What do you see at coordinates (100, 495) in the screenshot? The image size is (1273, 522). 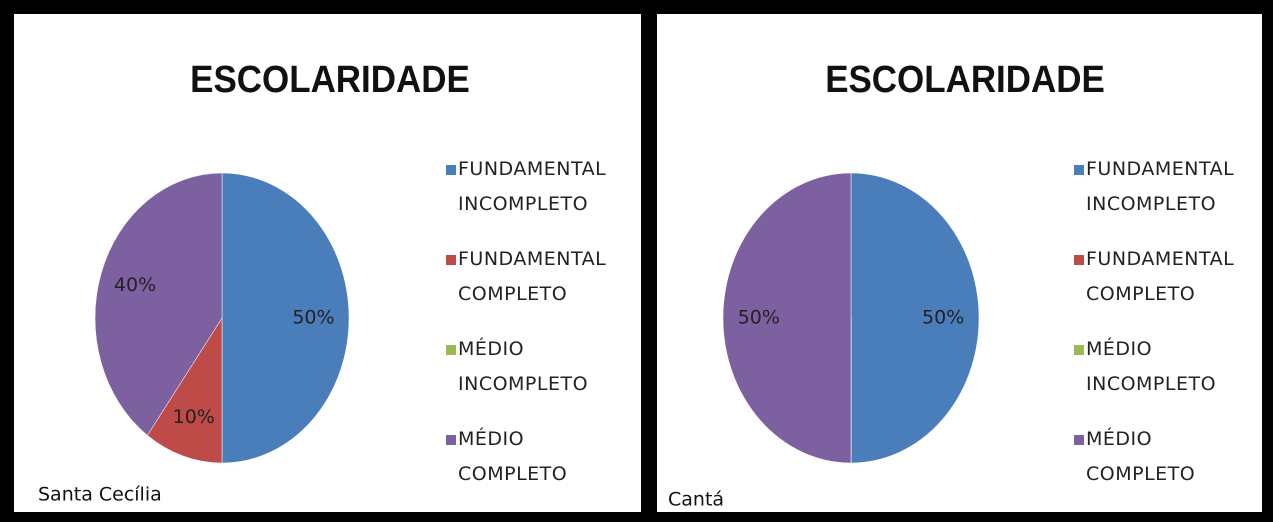 I see `annotation: Santa Cecília` at bounding box center [100, 495].